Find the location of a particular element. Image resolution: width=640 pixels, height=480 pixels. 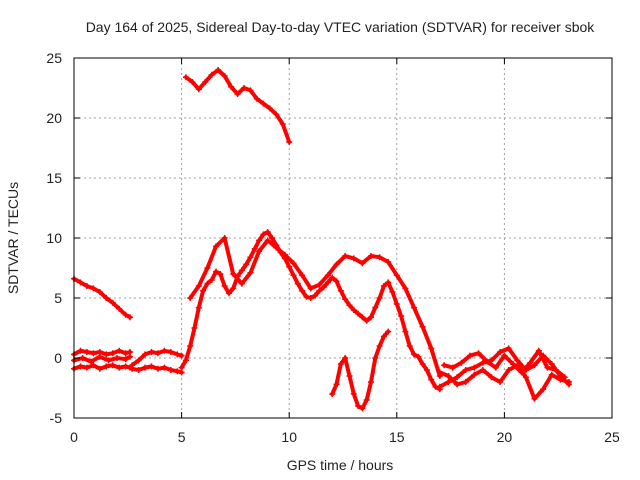

series-seg-late-b is located at coordinates (504, 382).